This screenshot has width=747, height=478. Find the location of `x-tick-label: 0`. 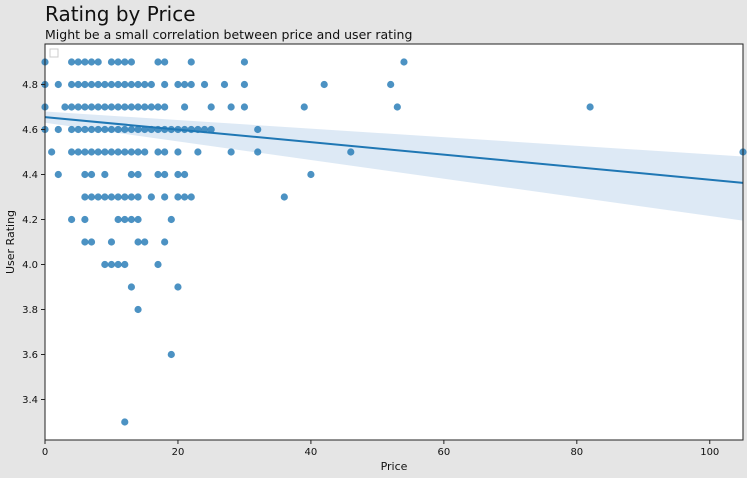

x-tick-label: 0 is located at coordinates (45, 452).